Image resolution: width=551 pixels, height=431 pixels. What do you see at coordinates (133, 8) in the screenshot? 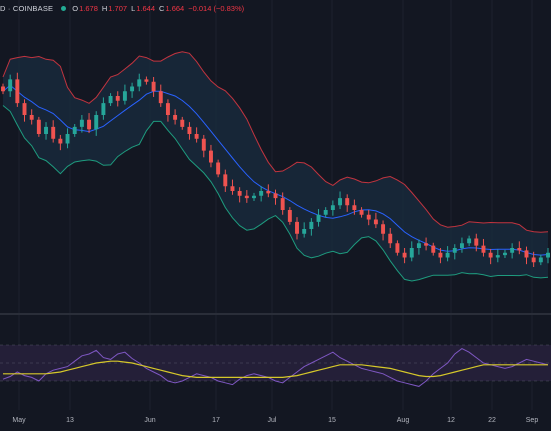
I see `low-label: L` at bounding box center [133, 8].